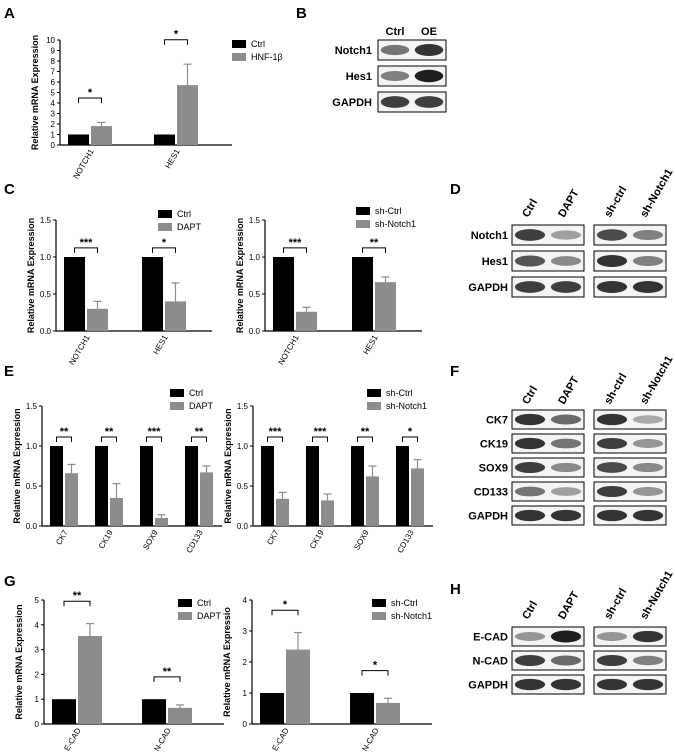 Image resolution: width=675 pixels, height=756 pixels. I want to click on bar-sh-ctrl-ck7, so click(267, 486).